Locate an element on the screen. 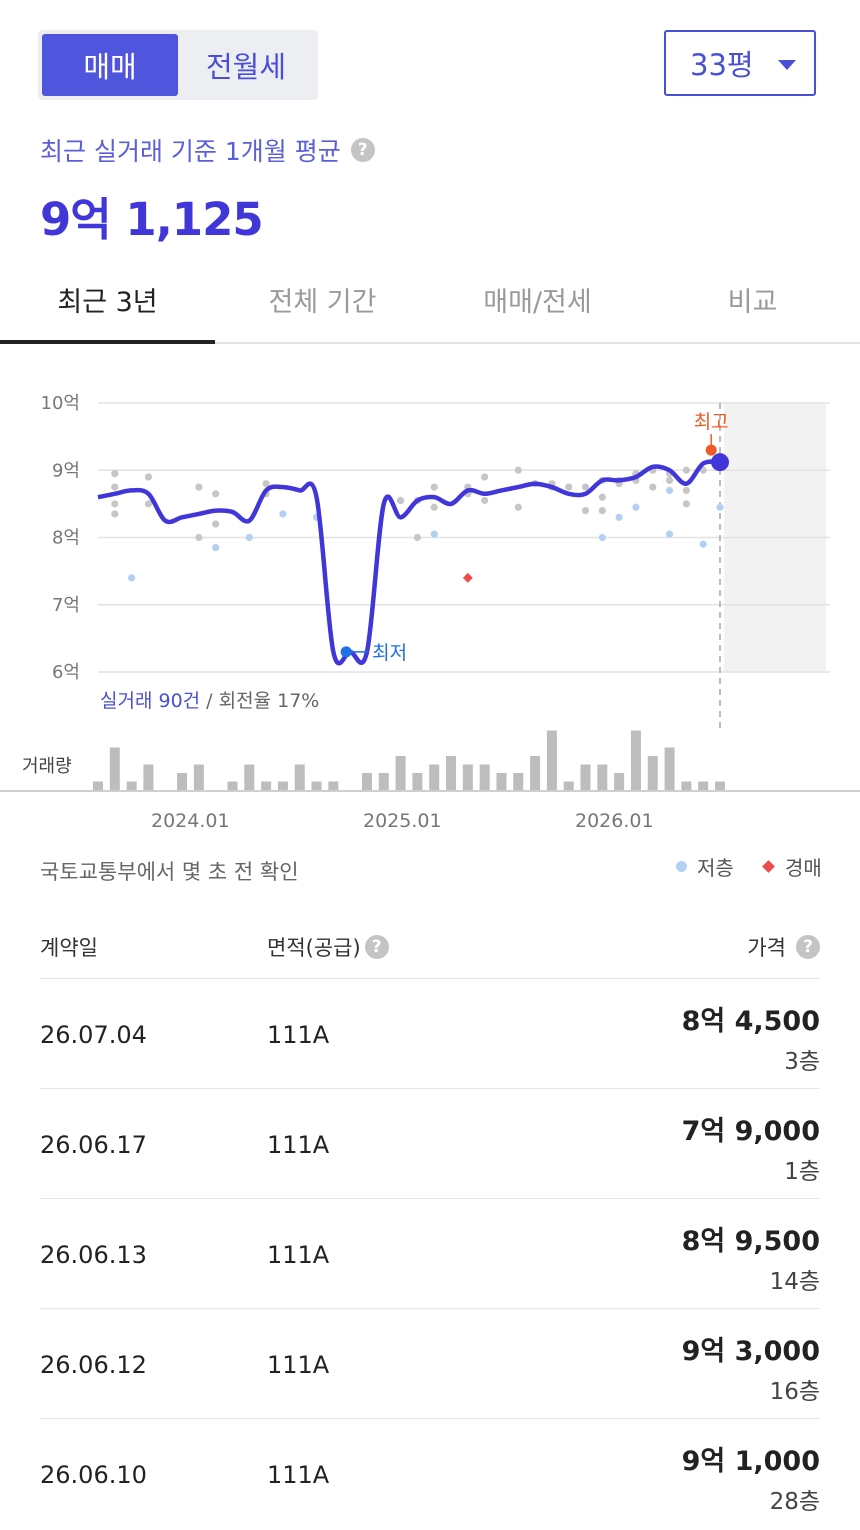  legend-auction: 경매 is located at coordinates (792, 866).